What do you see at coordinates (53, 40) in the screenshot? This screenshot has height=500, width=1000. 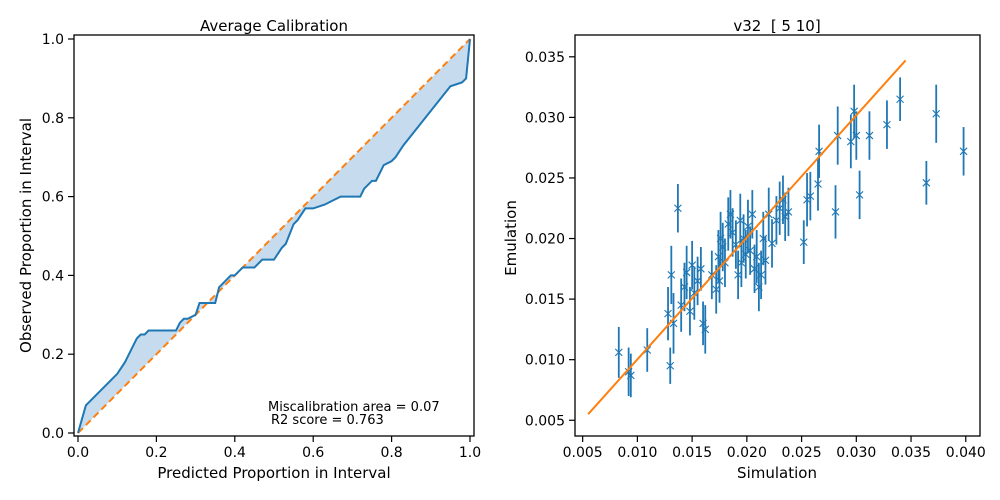 I see `calibration-y-tick-label: 1.0` at bounding box center [53, 40].